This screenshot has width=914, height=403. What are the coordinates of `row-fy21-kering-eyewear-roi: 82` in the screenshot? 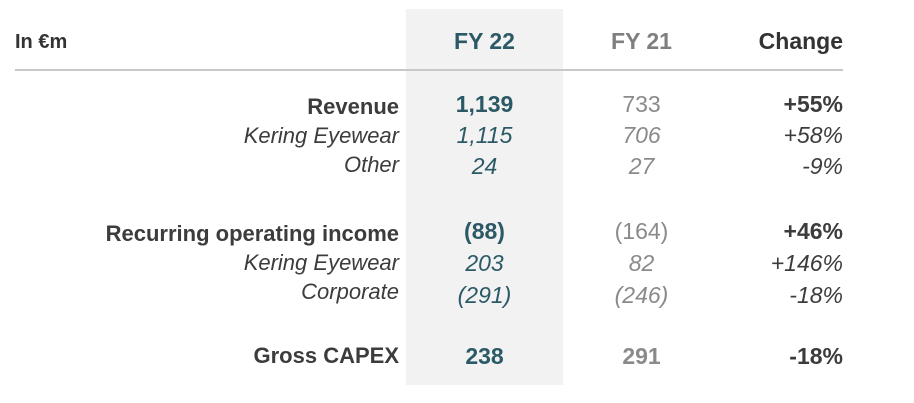 It's located at (641, 263).